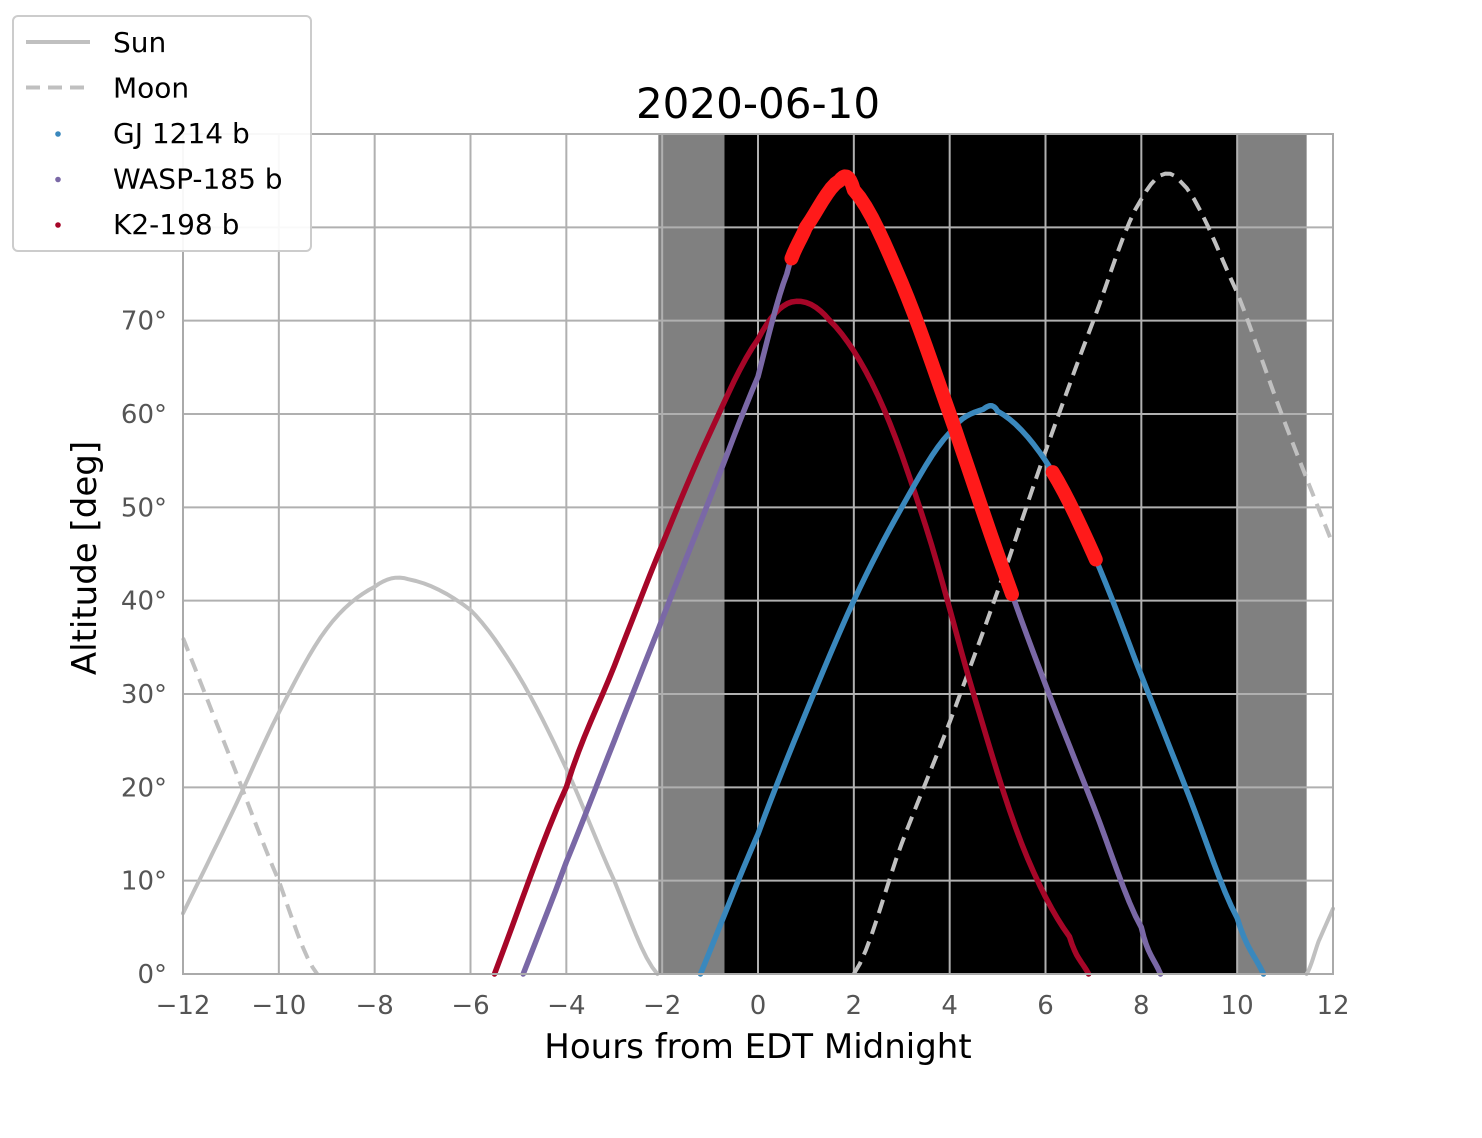 This screenshot has width=1482, height=1138. I want to click on legend-box, so click(162, 133).